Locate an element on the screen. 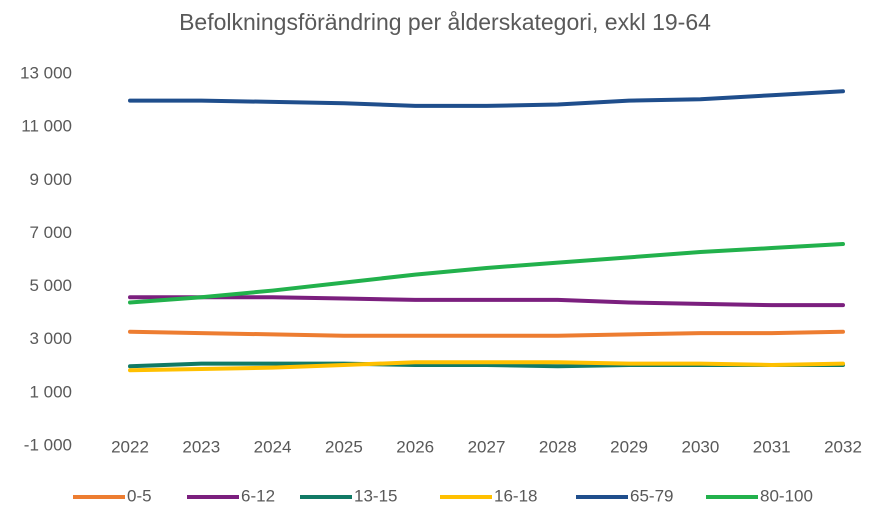 This screenshot has width=875, height=509. x-tick-label: 2032 is located at coordinates (843, 446).